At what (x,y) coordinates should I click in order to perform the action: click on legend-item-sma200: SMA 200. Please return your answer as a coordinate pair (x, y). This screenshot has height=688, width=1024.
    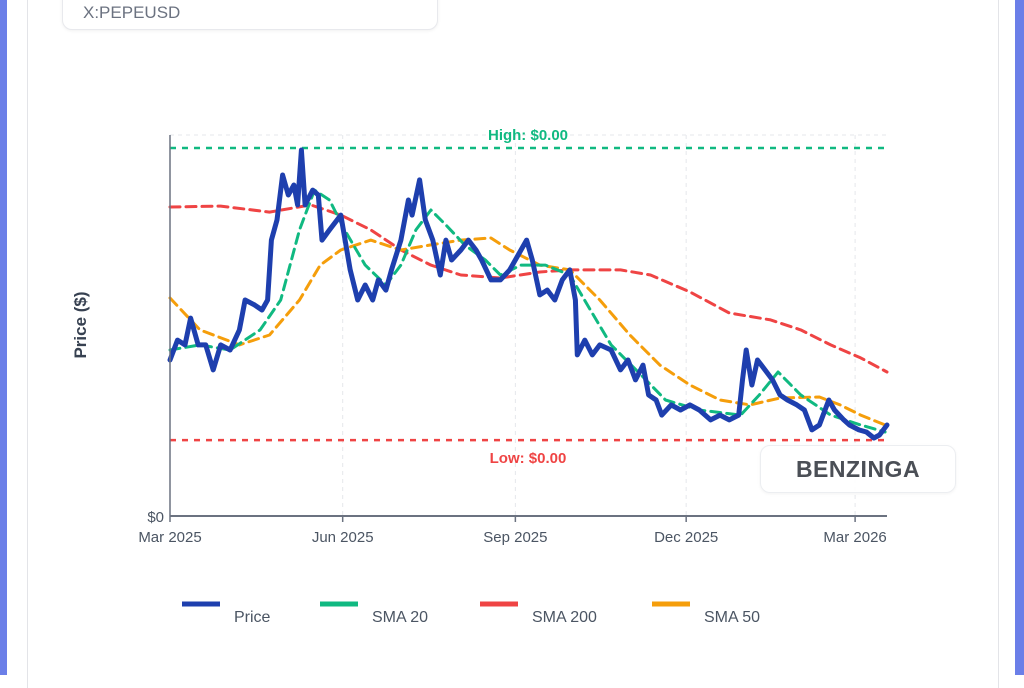
    Looking at the image, I should click on (538, 613).